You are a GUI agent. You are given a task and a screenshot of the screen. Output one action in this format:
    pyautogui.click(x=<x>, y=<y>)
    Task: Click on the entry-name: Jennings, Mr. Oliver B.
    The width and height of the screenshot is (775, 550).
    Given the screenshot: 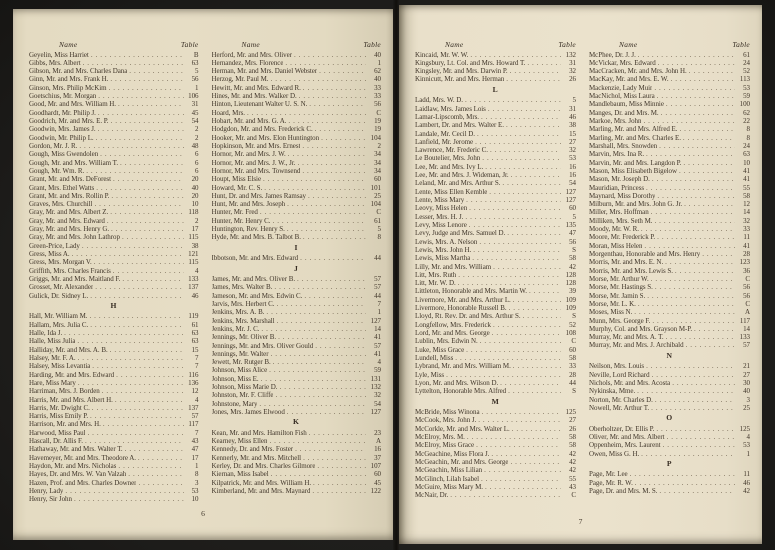 What is the action you would take?
    pyautogui.click(x=244, y=337)
    